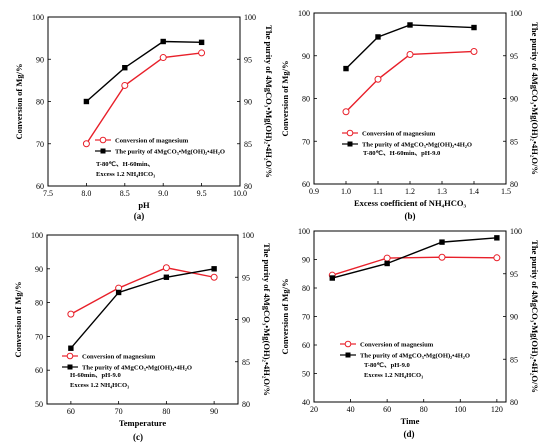  What do you see at coordinates (142, 423) in the screenshot?
I see `x-axis-label: Temperature` at bounding box center [142, 423].